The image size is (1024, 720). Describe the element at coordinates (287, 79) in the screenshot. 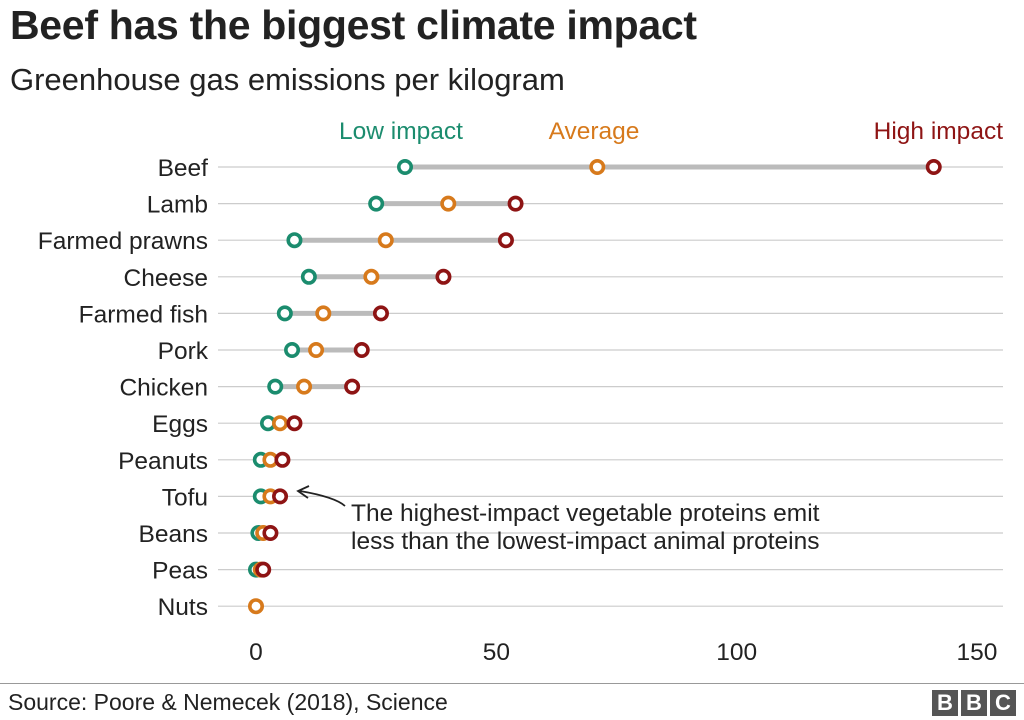

I see `chart-subtitle: Greenhouse gas emissions per kilogram` at that location.